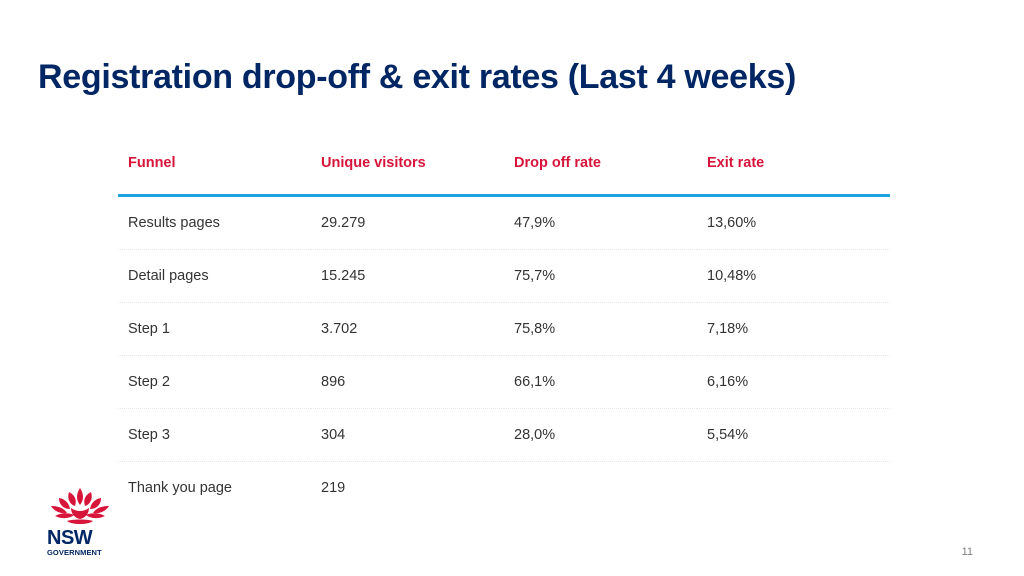  Describe the element at coordinates (407, 222) in the screenshot. I see `cell-unique-visitors: 29.279` at that location.